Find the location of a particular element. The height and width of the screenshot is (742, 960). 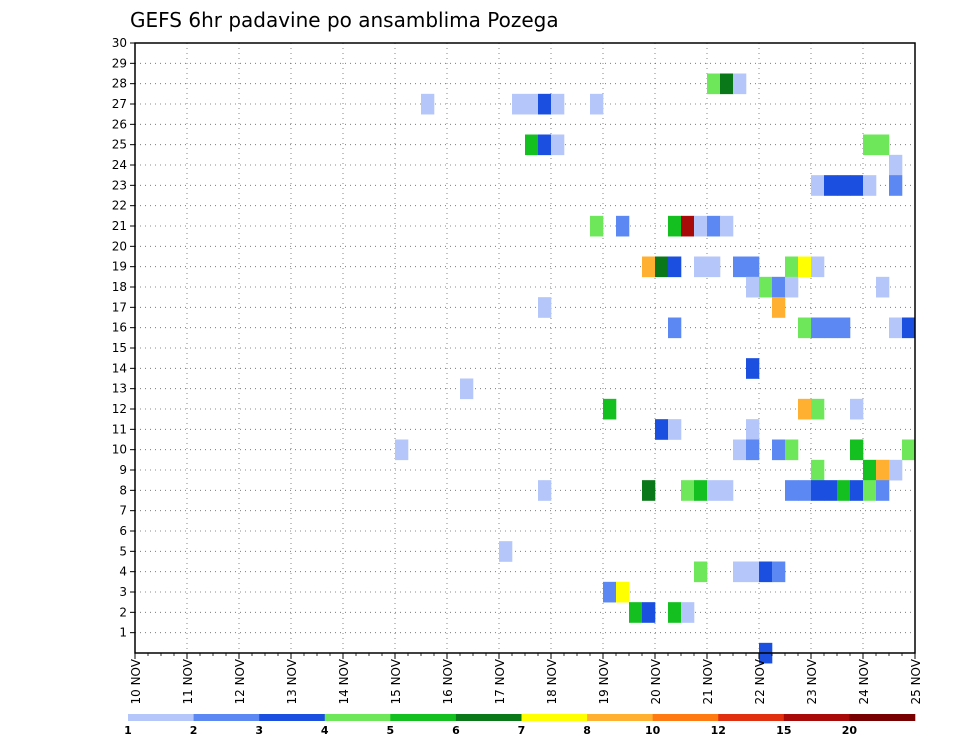

y-tick-label: 2 is located at coordinates (123, 612).